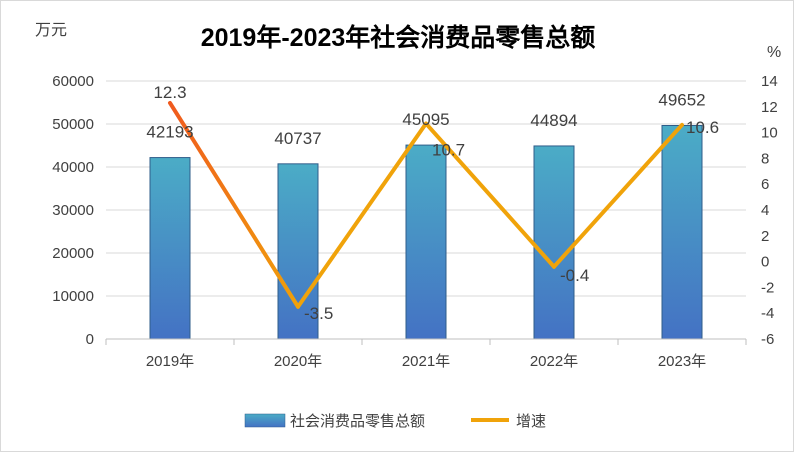 Image resolution: width=794 pixels, height=453 pixels. Describe the element at coordinates (170, 361) in the screenshot. I see `x-tick-label: 2019年` at that location.